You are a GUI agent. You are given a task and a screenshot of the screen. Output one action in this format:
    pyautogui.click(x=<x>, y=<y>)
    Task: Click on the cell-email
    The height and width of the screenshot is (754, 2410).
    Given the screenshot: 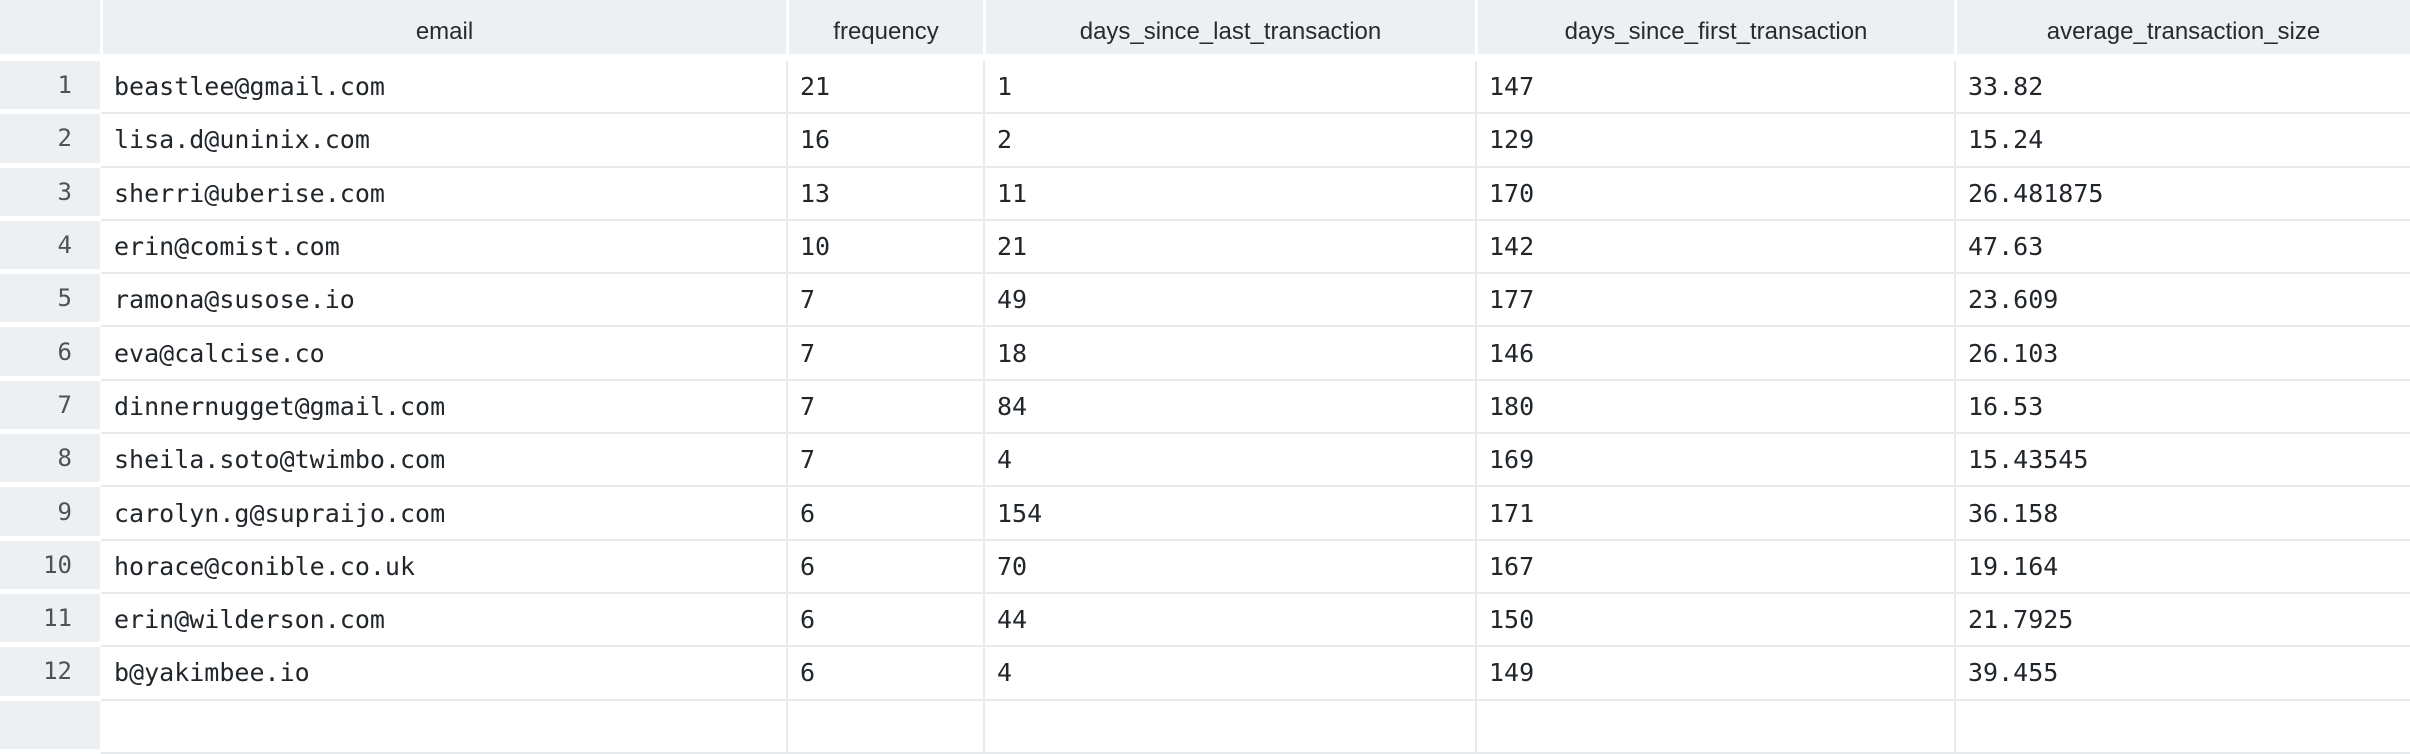 What is the action you would take?
    pyautogui.click(x=443, y=727)
    